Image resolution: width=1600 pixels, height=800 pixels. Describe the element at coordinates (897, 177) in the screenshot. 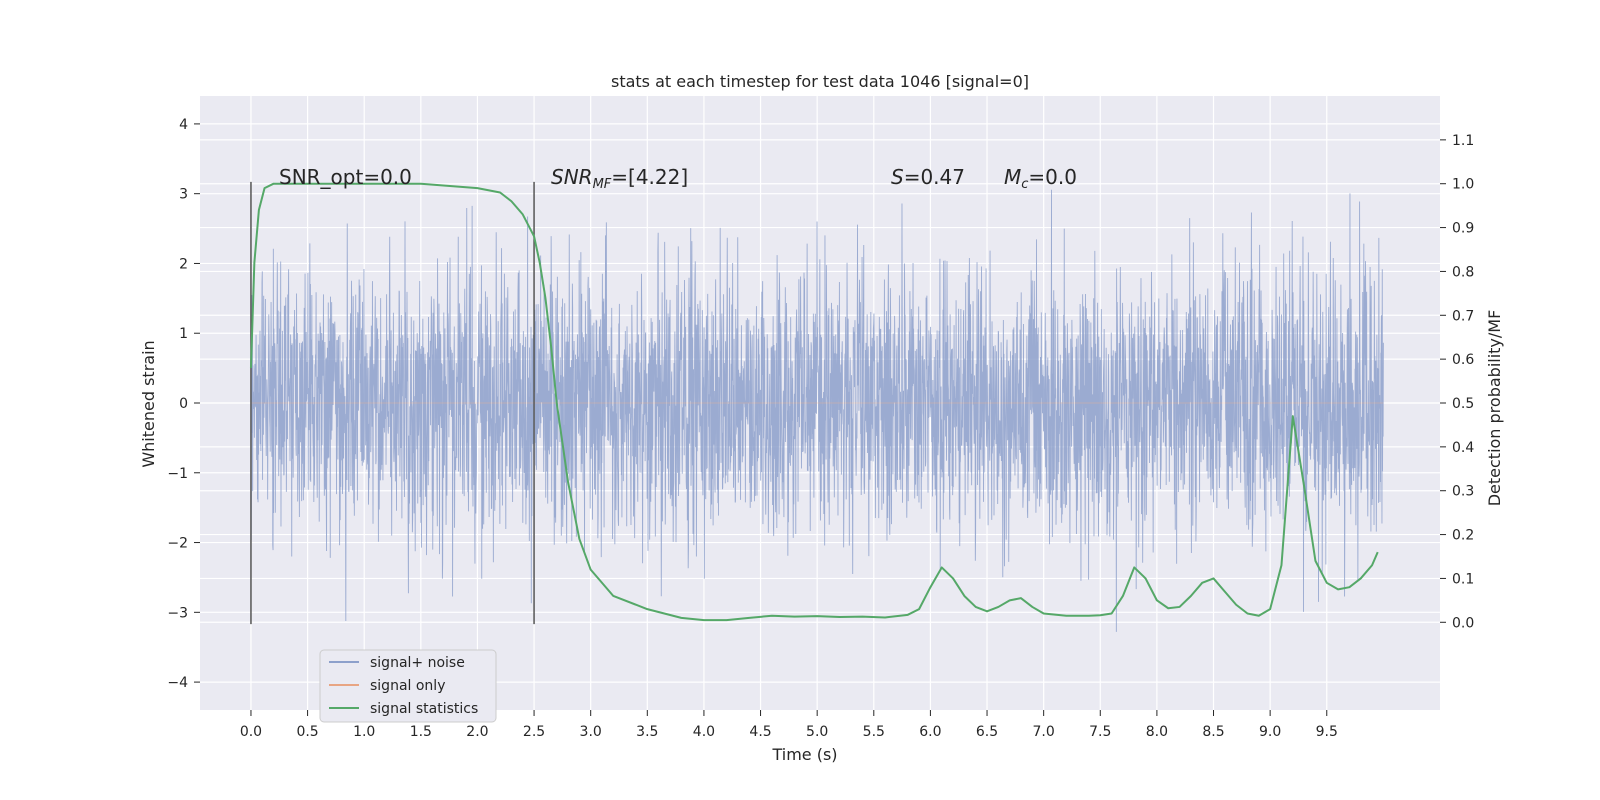

I see `annotation-s-main: S` at that location.